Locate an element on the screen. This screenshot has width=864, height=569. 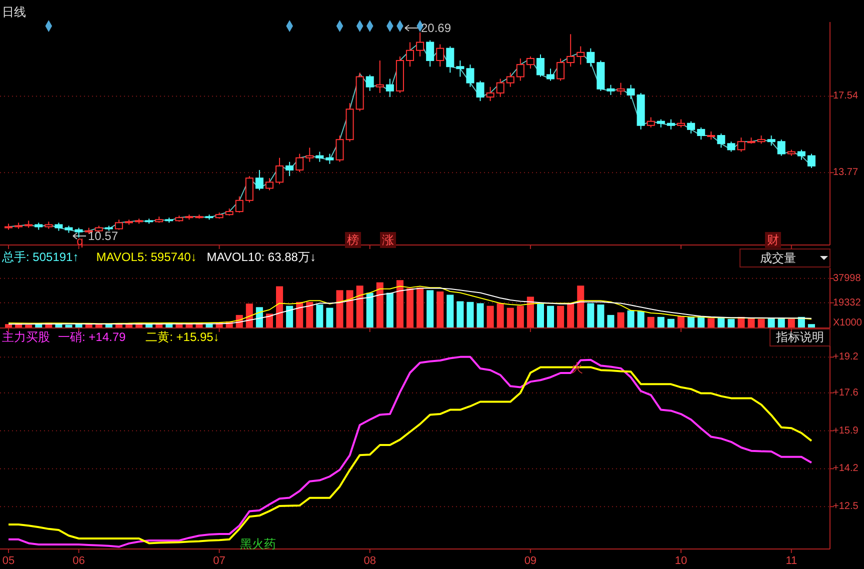
y-tick-label: +19.2 is located at coordinates (846, 357).